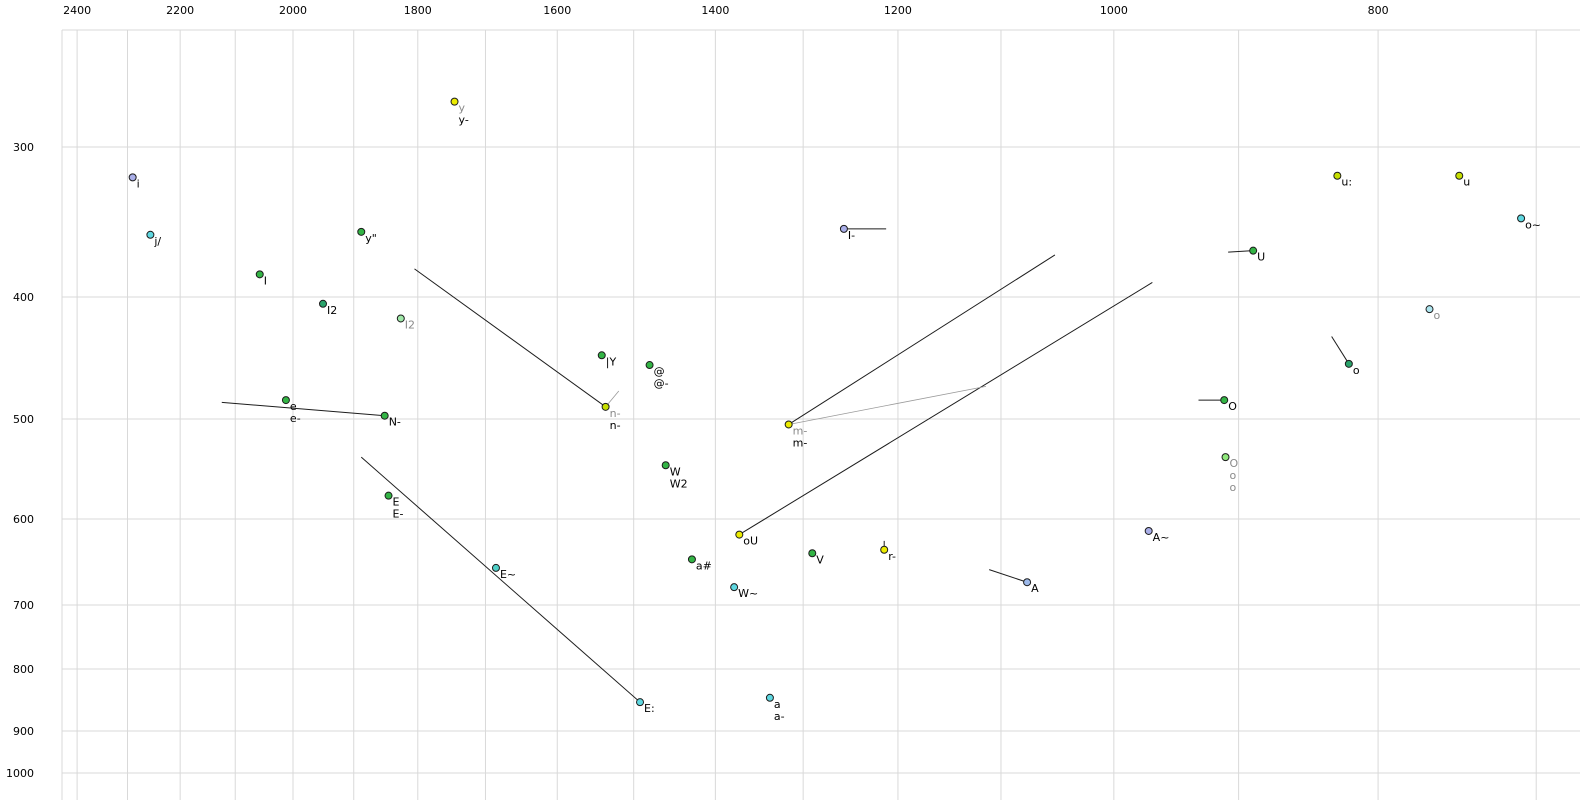 This screenshot has width=1580, height=800. What do you see at coordinates (812, 553) in the screenshot?
I see `data-point-V` at bounding box center [812, 553].